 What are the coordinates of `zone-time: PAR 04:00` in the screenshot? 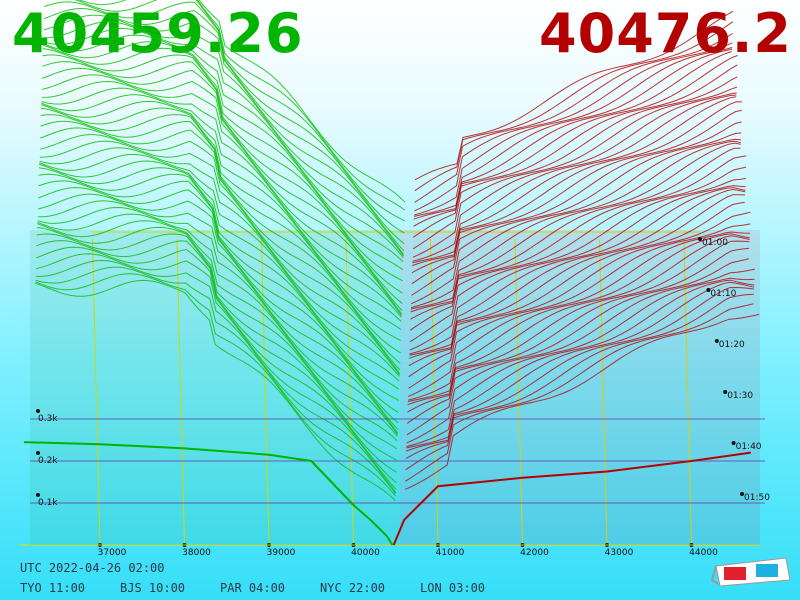 It's located at (252, 588).